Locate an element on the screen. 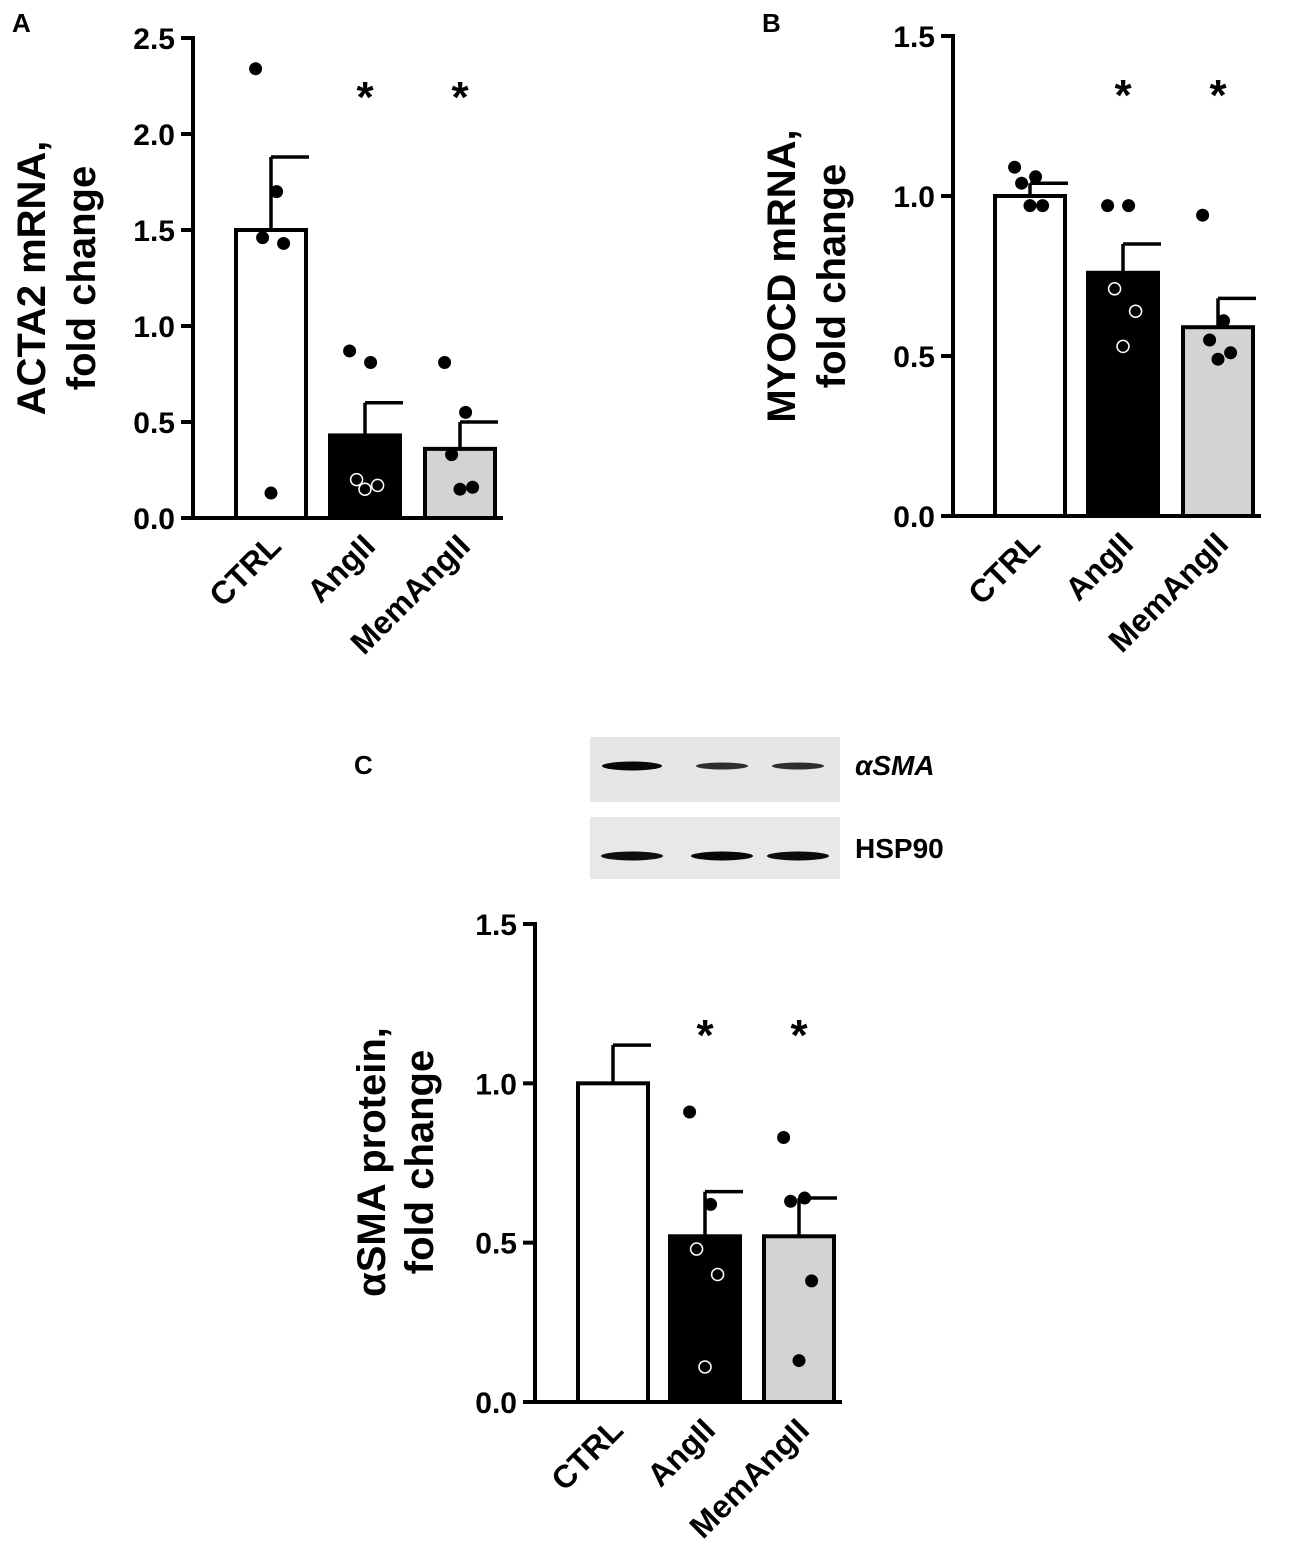 This screenshot has height=1561, width=1299. y-tick-label: 2.5 is located at coordinates (154, 39).